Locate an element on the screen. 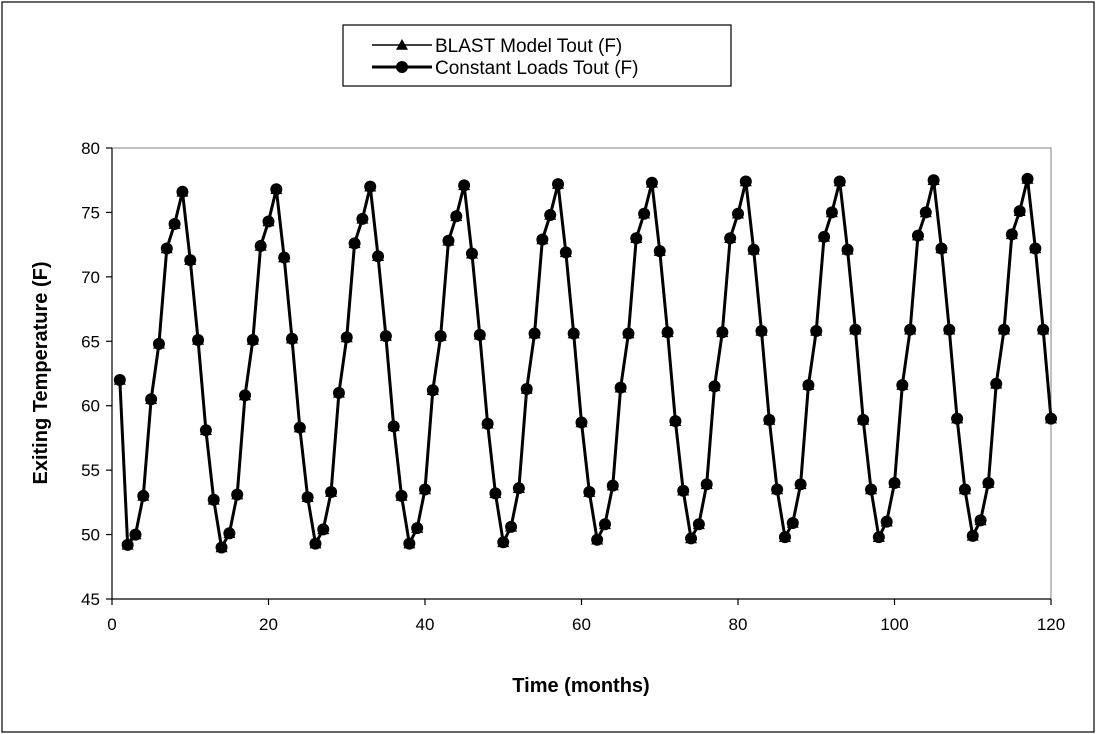 Image resolution: width=1096 pixels, height=734 pixels. y-tick-label: 60 is located at coordinates (90, 406).